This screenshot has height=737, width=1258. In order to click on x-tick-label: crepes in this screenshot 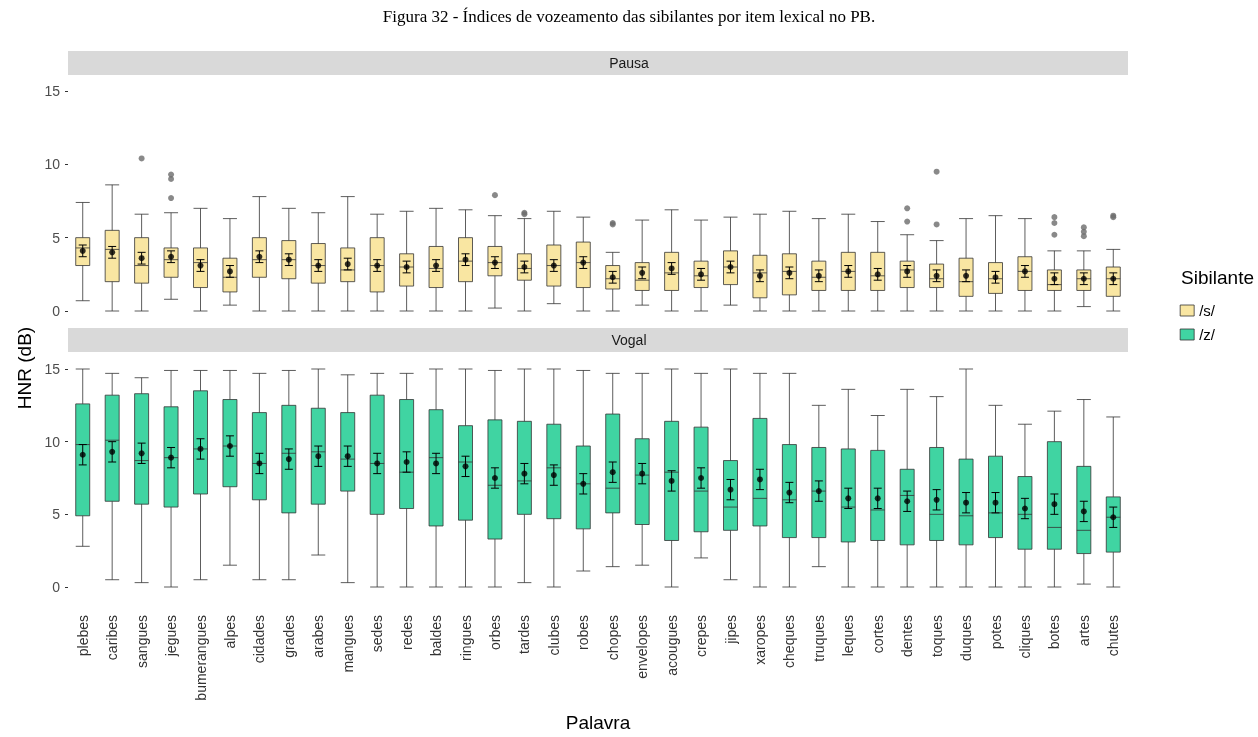, I will do `click(701, 636)`.